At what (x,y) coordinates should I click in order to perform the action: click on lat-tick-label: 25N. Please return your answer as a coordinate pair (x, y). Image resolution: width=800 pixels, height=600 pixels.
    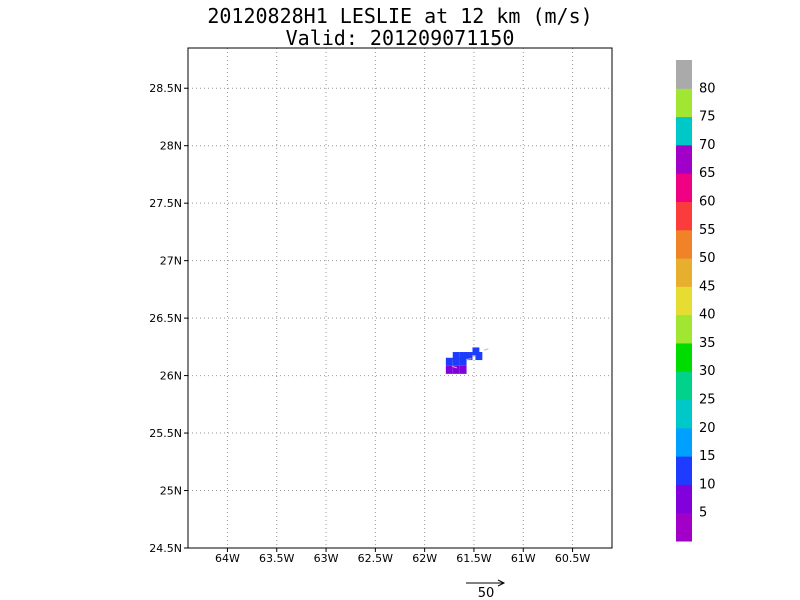
    Looking at the image, I should click on (171, 491).